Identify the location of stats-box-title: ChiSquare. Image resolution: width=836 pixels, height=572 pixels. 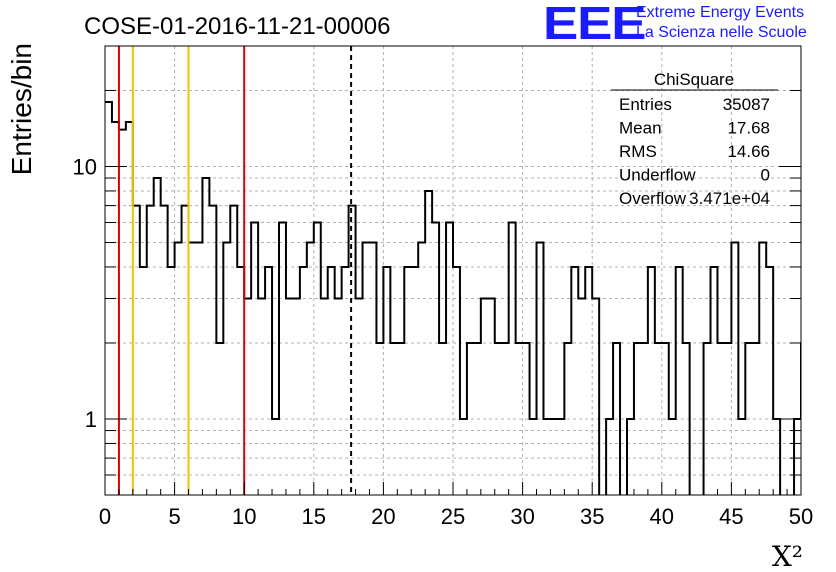
(694, 79).